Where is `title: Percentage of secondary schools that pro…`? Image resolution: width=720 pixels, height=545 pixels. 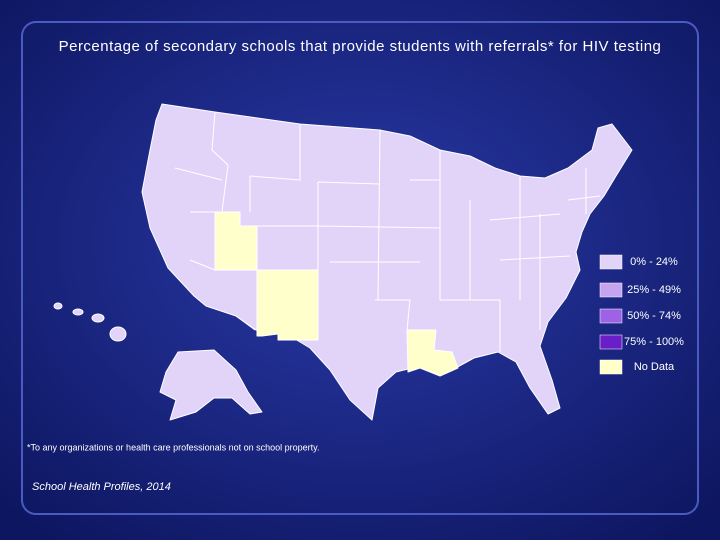
title: Percentage of secondary schools that pro… is located at coordinates (360, 46).